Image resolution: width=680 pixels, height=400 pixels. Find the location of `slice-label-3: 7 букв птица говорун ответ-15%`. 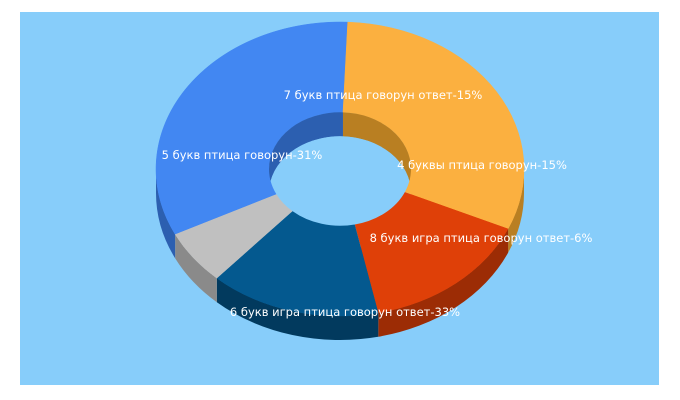

slice-label-3: 7 букв птица говорун ответ-15% is located at coordinates (383, 95).